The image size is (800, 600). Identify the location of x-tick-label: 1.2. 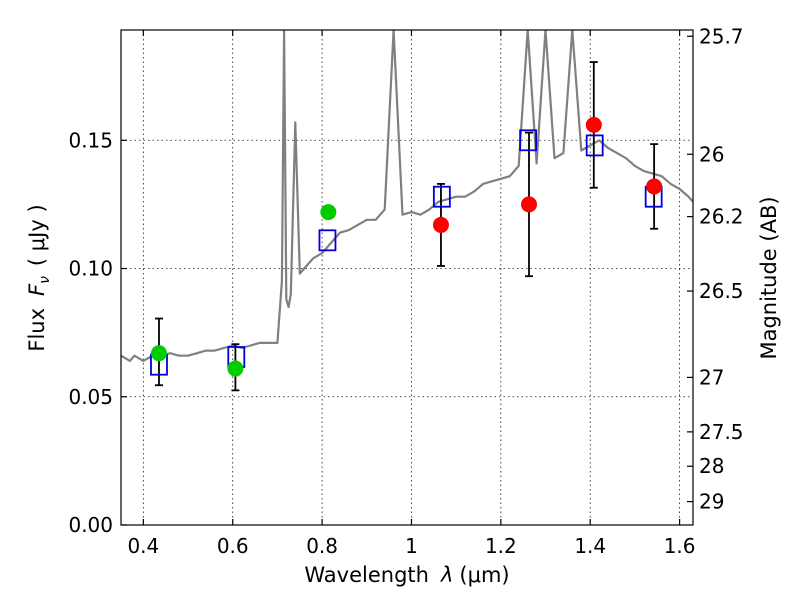
(501, 546).